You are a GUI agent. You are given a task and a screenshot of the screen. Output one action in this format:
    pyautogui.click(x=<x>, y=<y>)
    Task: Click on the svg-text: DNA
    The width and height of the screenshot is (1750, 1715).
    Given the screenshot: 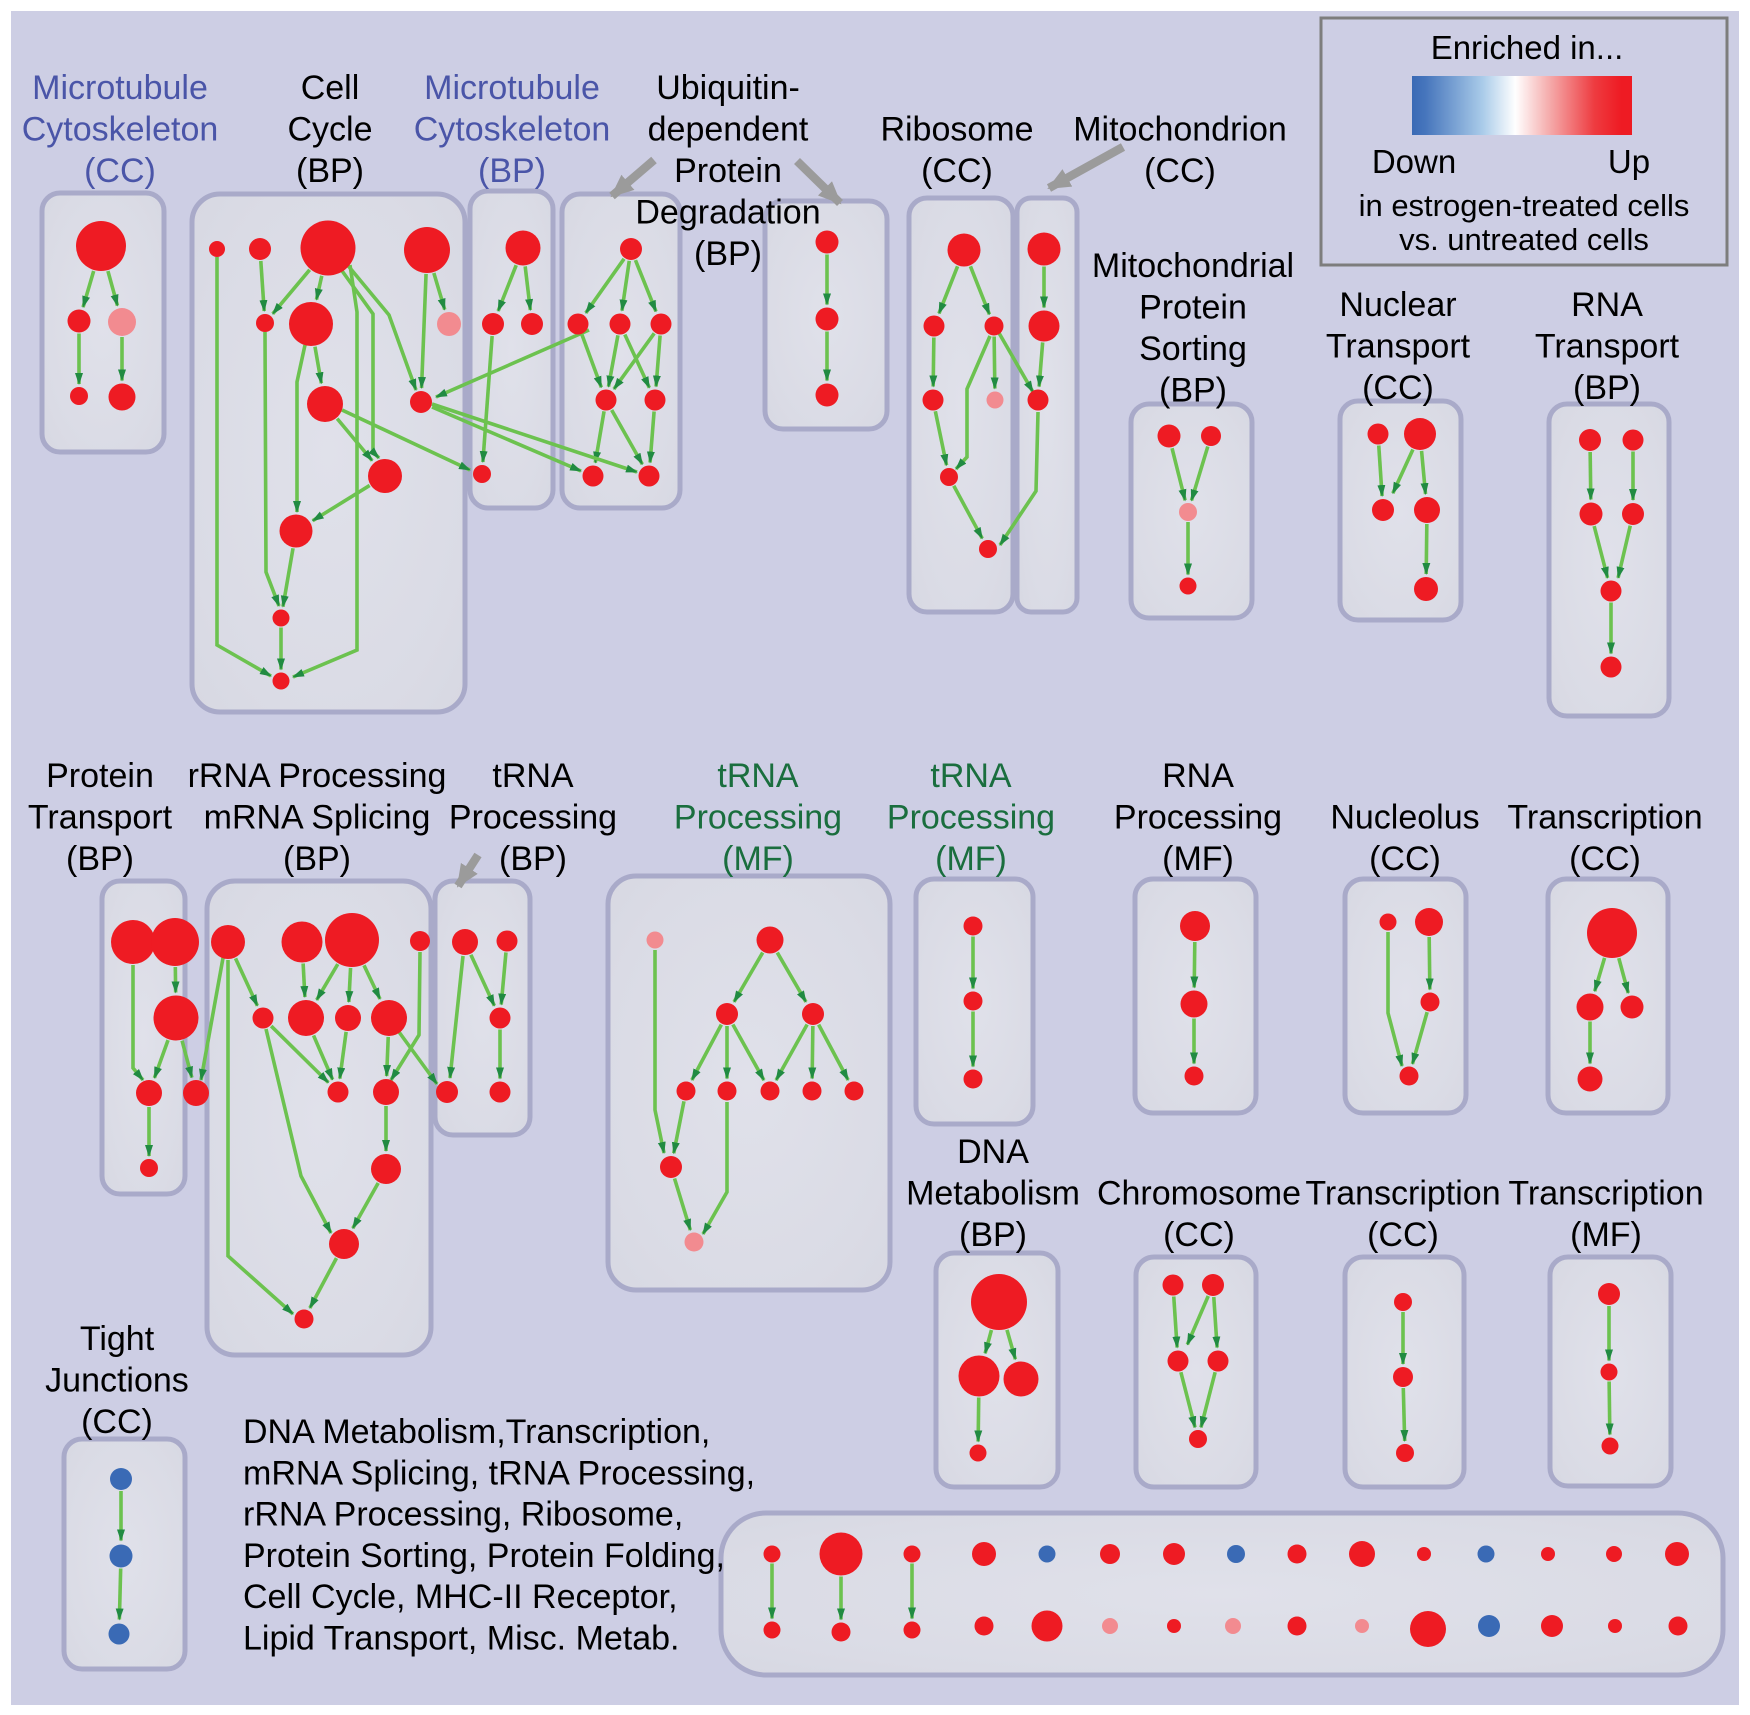 What is the action you would take?
    pyautogui.click(x=993, y=1152)
    